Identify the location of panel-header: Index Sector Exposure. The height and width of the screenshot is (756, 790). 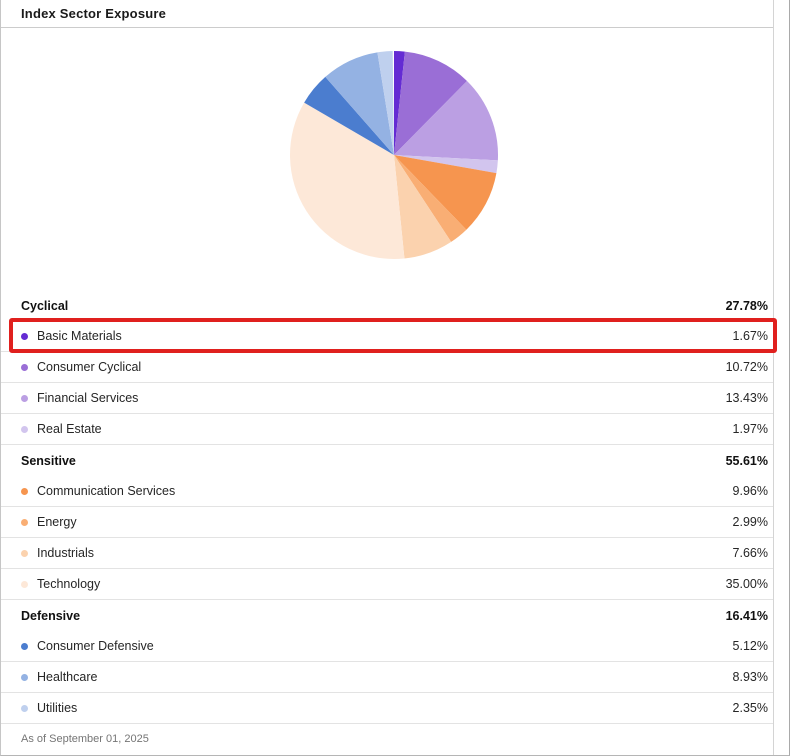
(387, 14).